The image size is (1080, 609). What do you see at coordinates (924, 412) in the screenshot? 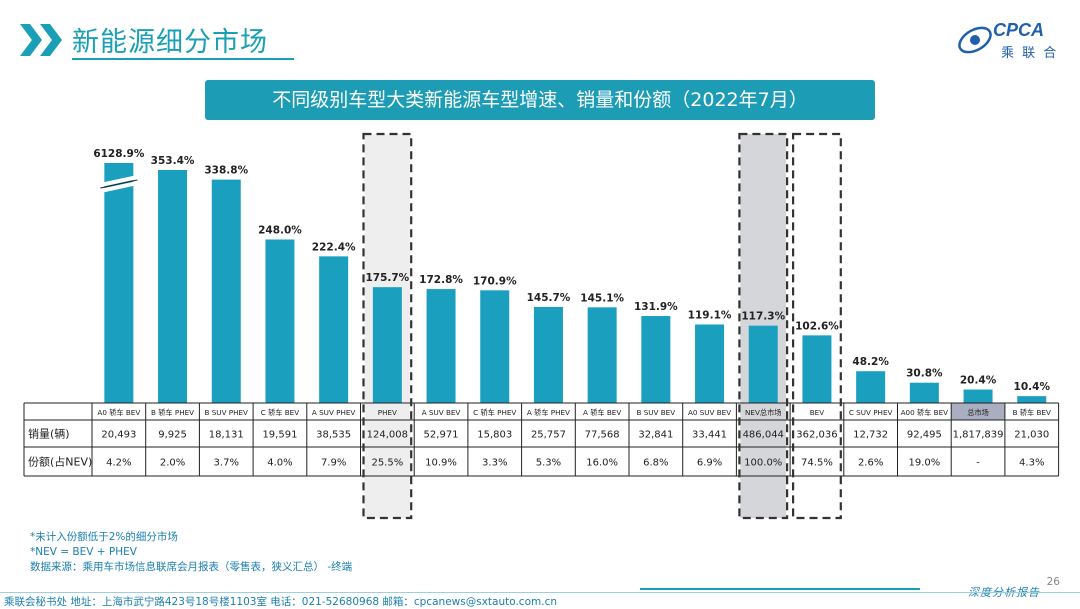
I see `category-label: A00 轿车 BEV` at bounding box center [924, 412].